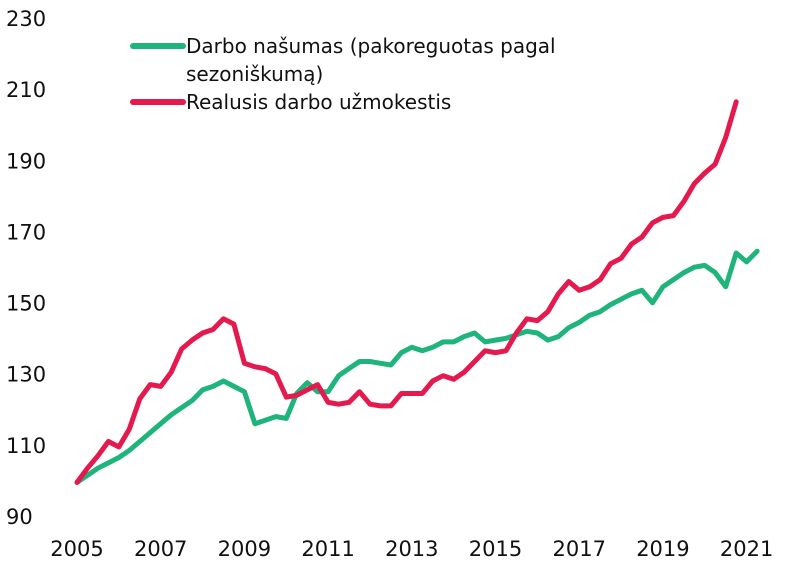 The height and width of the screenshot is (563, 787). Describe the element at coordinates (76, 549) in the screenshot. I see `x-tick-label: 2005` at that location.